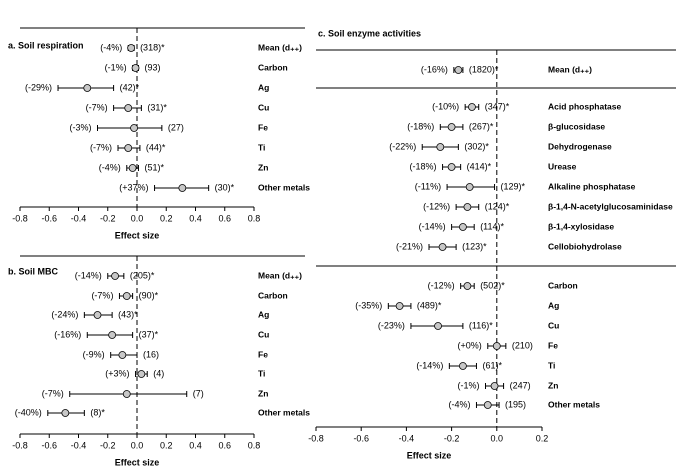 The height and width of the screenshot is (472, 677). What do you see at coordinates (117, 373) in the screenshot?
I see `percent-label: (+3%)` at bounding box center [117, 373].